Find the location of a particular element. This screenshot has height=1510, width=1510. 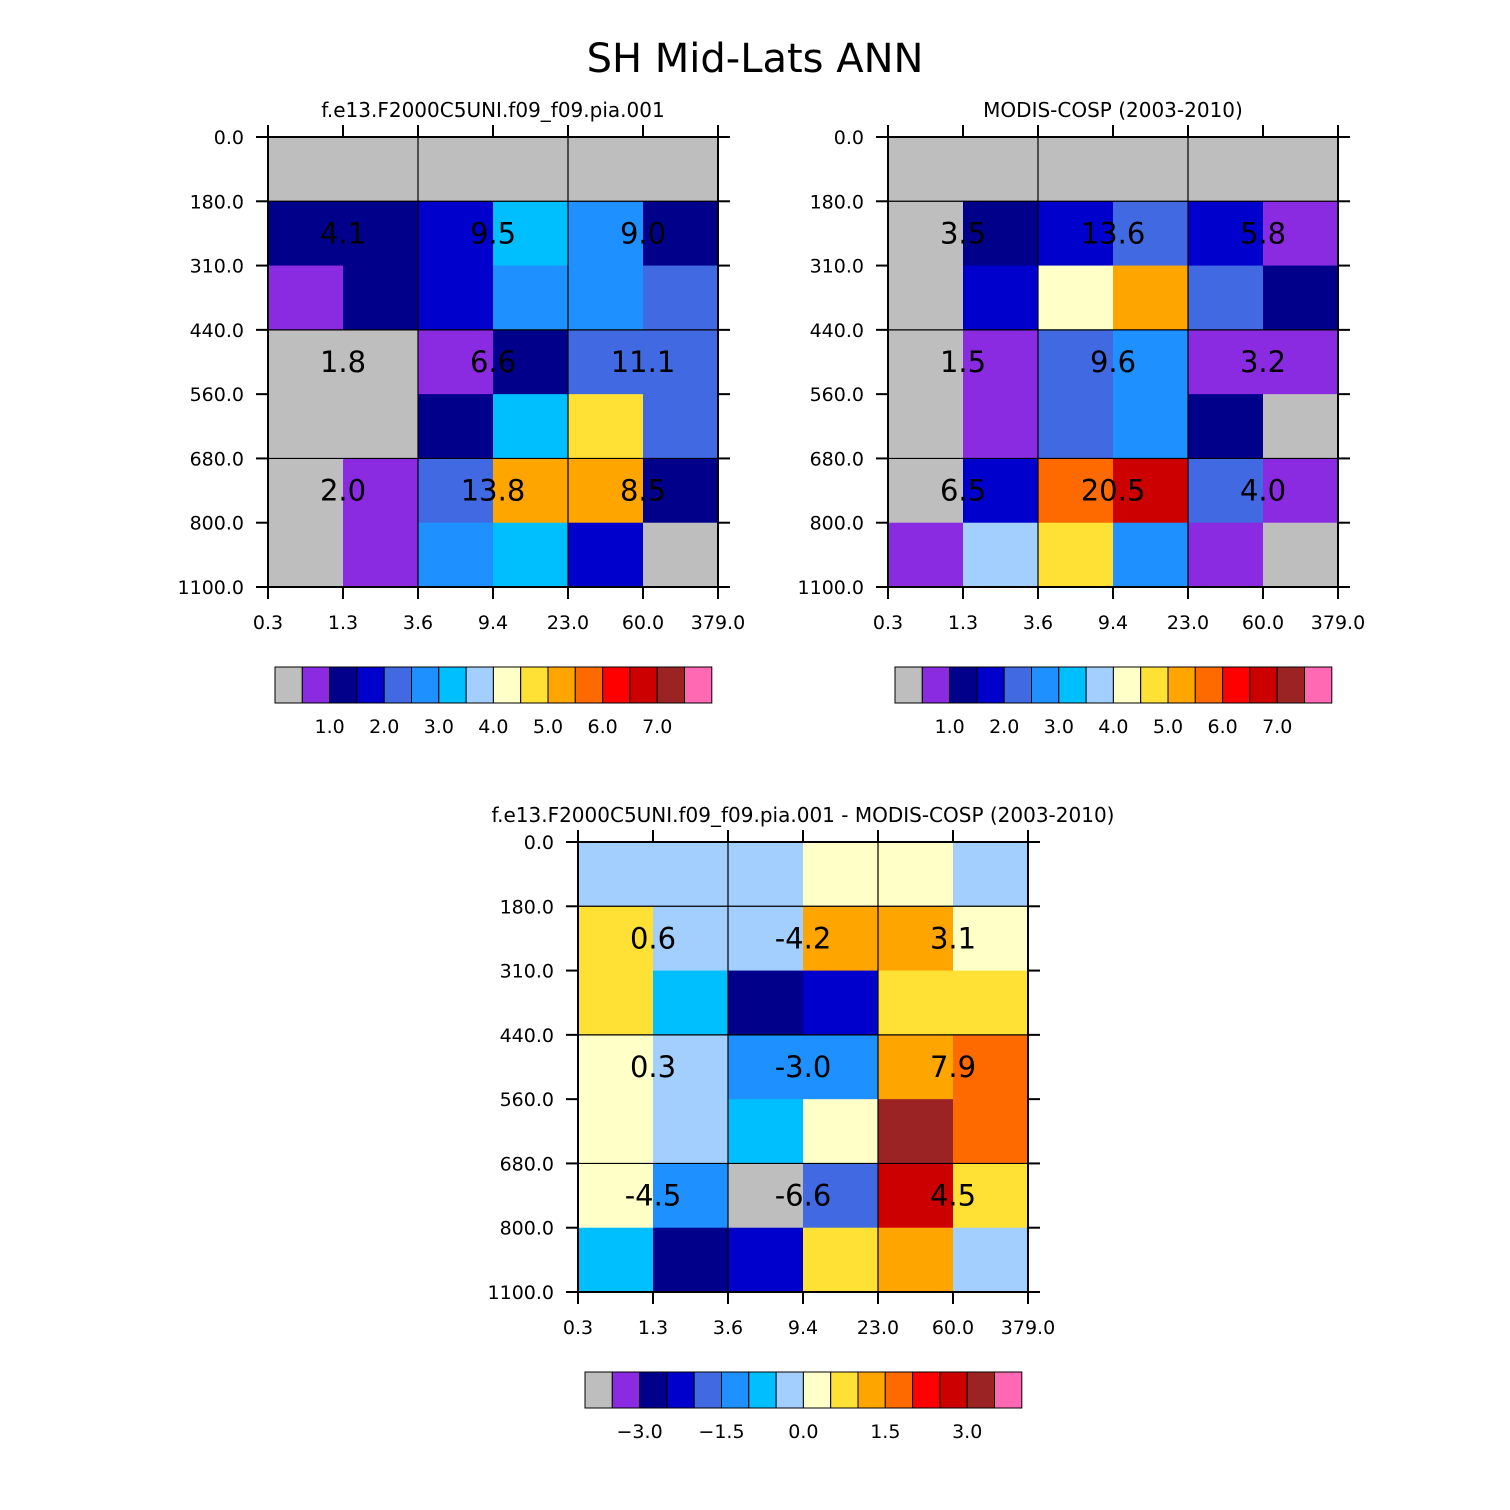

cell-value-label: 7.9 is located at coordinates (953, 1067).